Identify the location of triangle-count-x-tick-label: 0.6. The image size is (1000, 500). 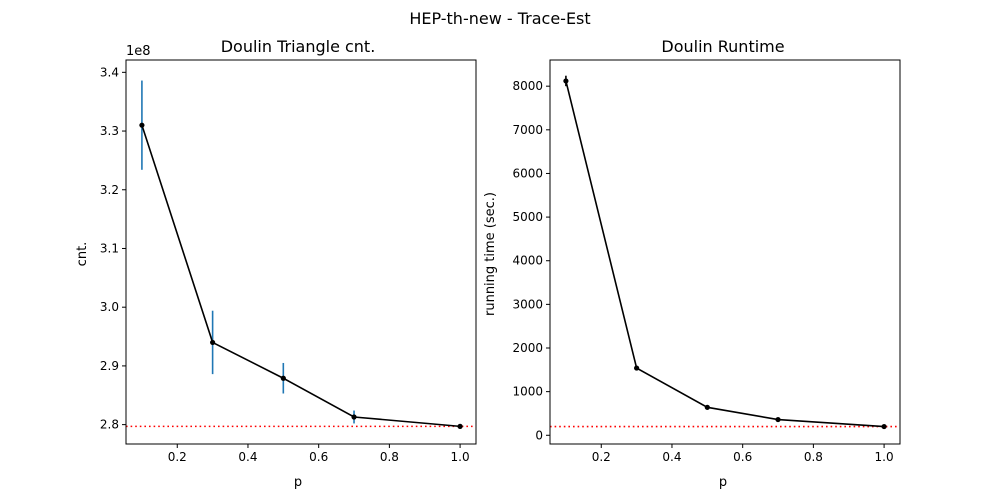
(318, 457).